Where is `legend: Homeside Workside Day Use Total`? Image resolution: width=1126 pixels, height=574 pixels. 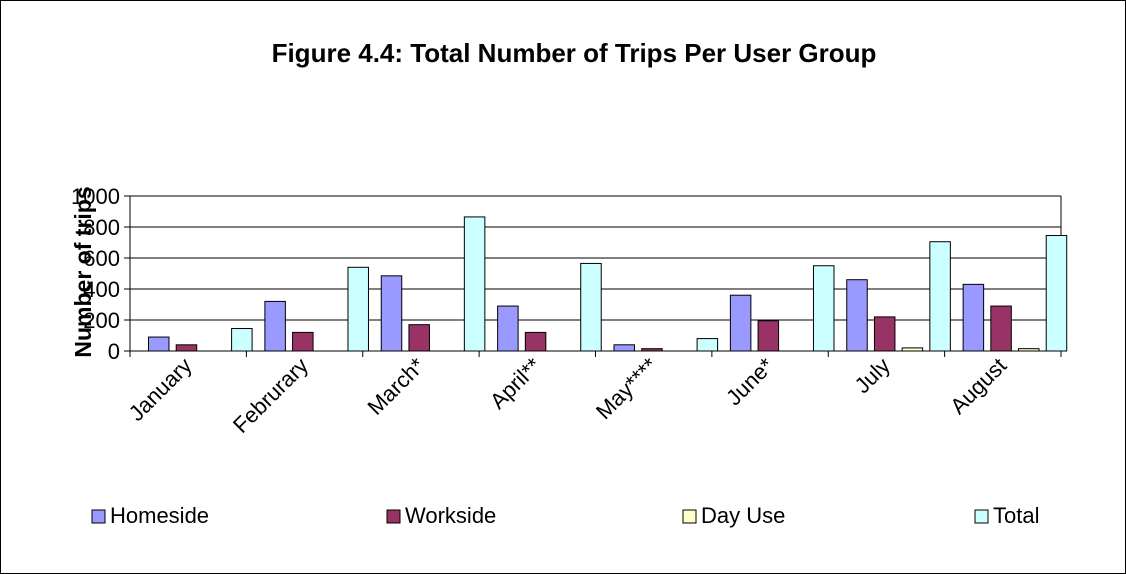 legend: Homeside Workside Day Use Total is located at coordinates (565, 515).